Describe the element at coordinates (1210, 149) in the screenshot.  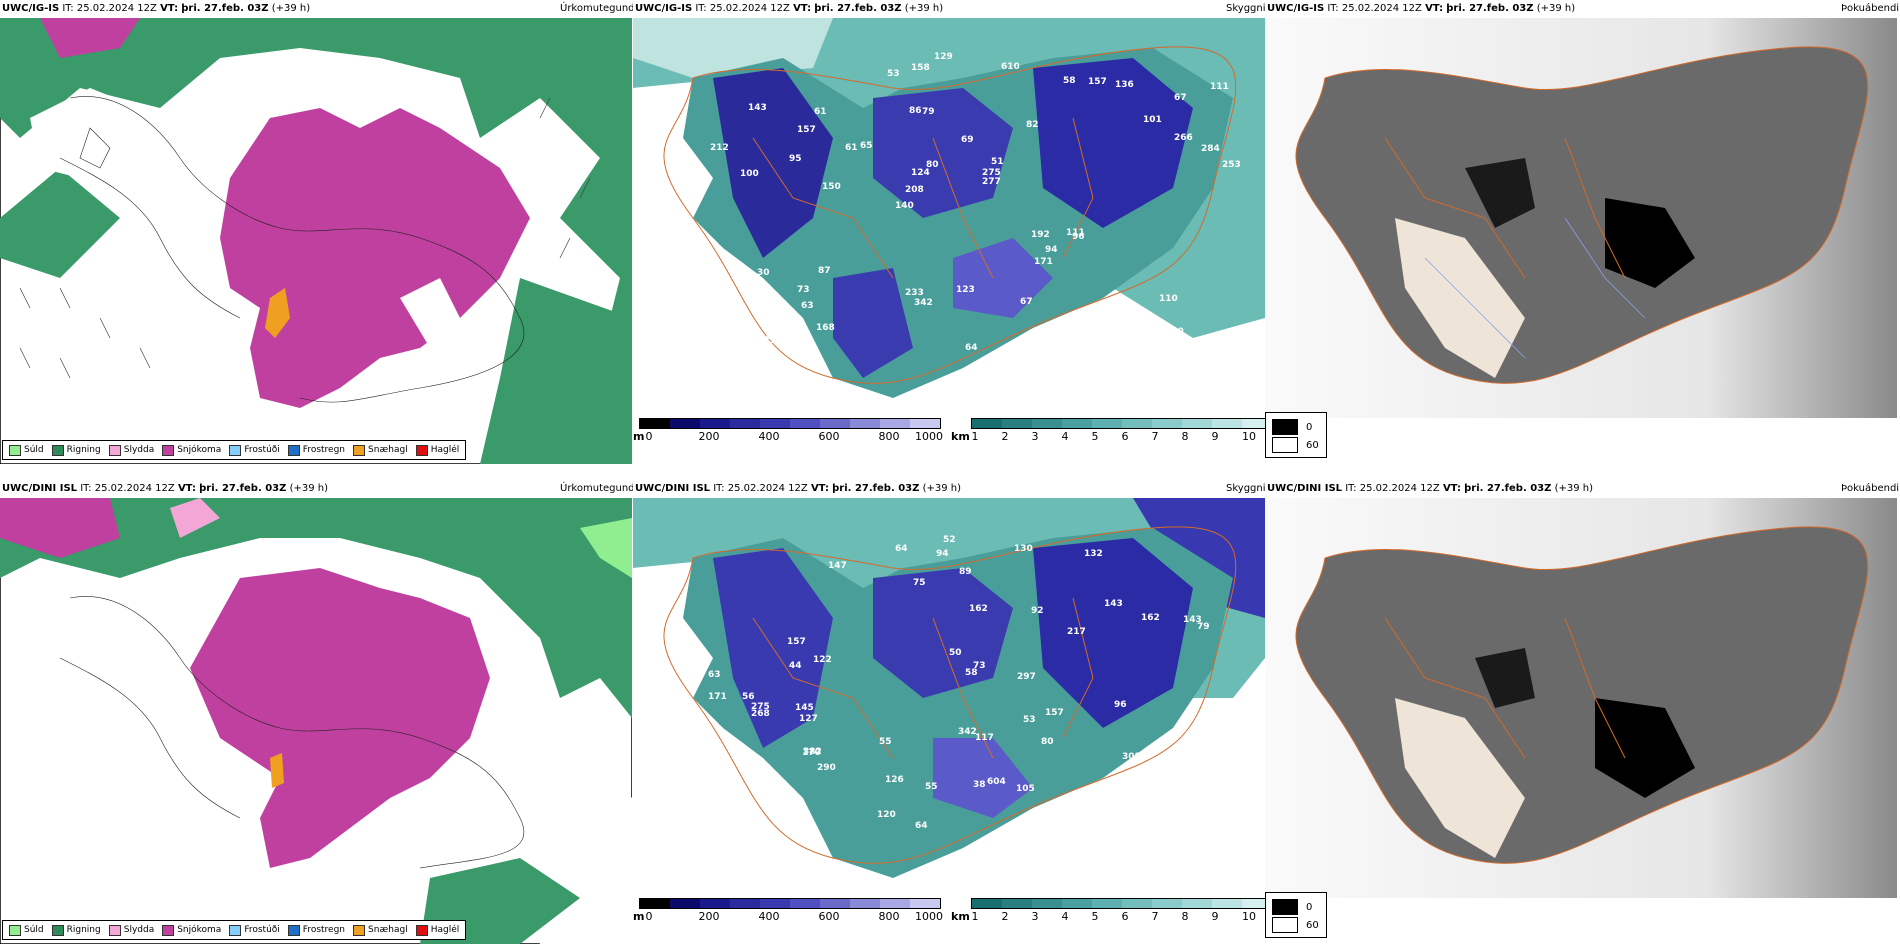
I see `elevation-label: 284` at that location.